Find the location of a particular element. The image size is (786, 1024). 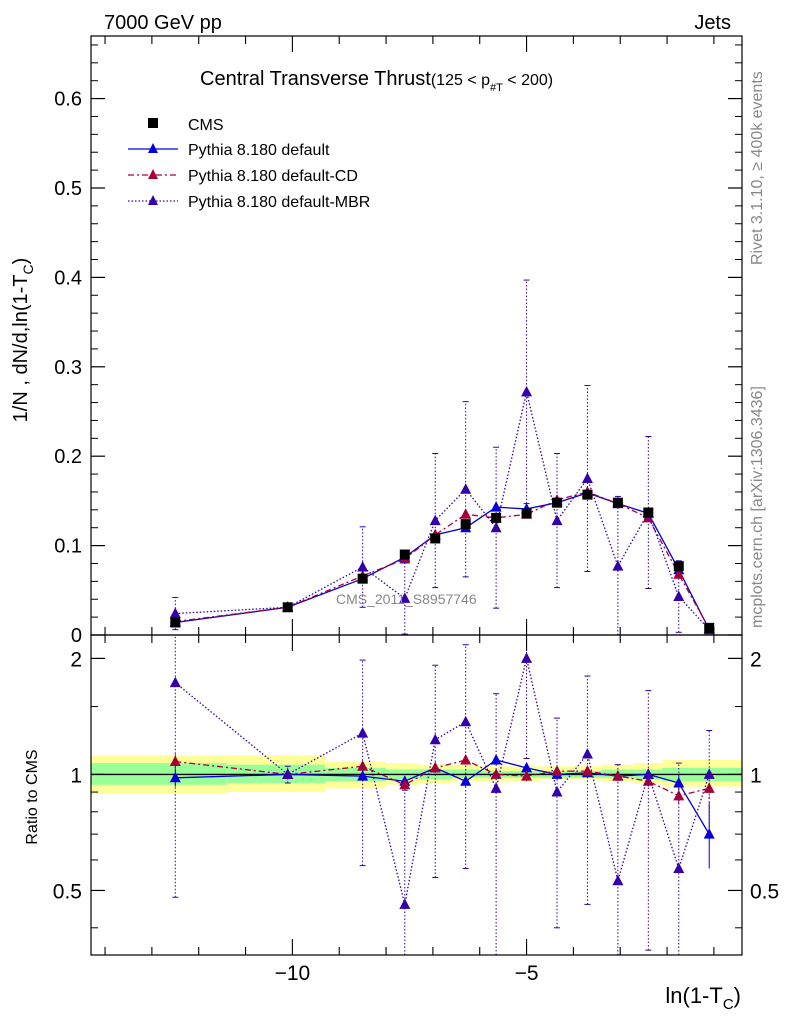

plot-title-main: Central Transverse Thrust is located at coordinates (315, 79).